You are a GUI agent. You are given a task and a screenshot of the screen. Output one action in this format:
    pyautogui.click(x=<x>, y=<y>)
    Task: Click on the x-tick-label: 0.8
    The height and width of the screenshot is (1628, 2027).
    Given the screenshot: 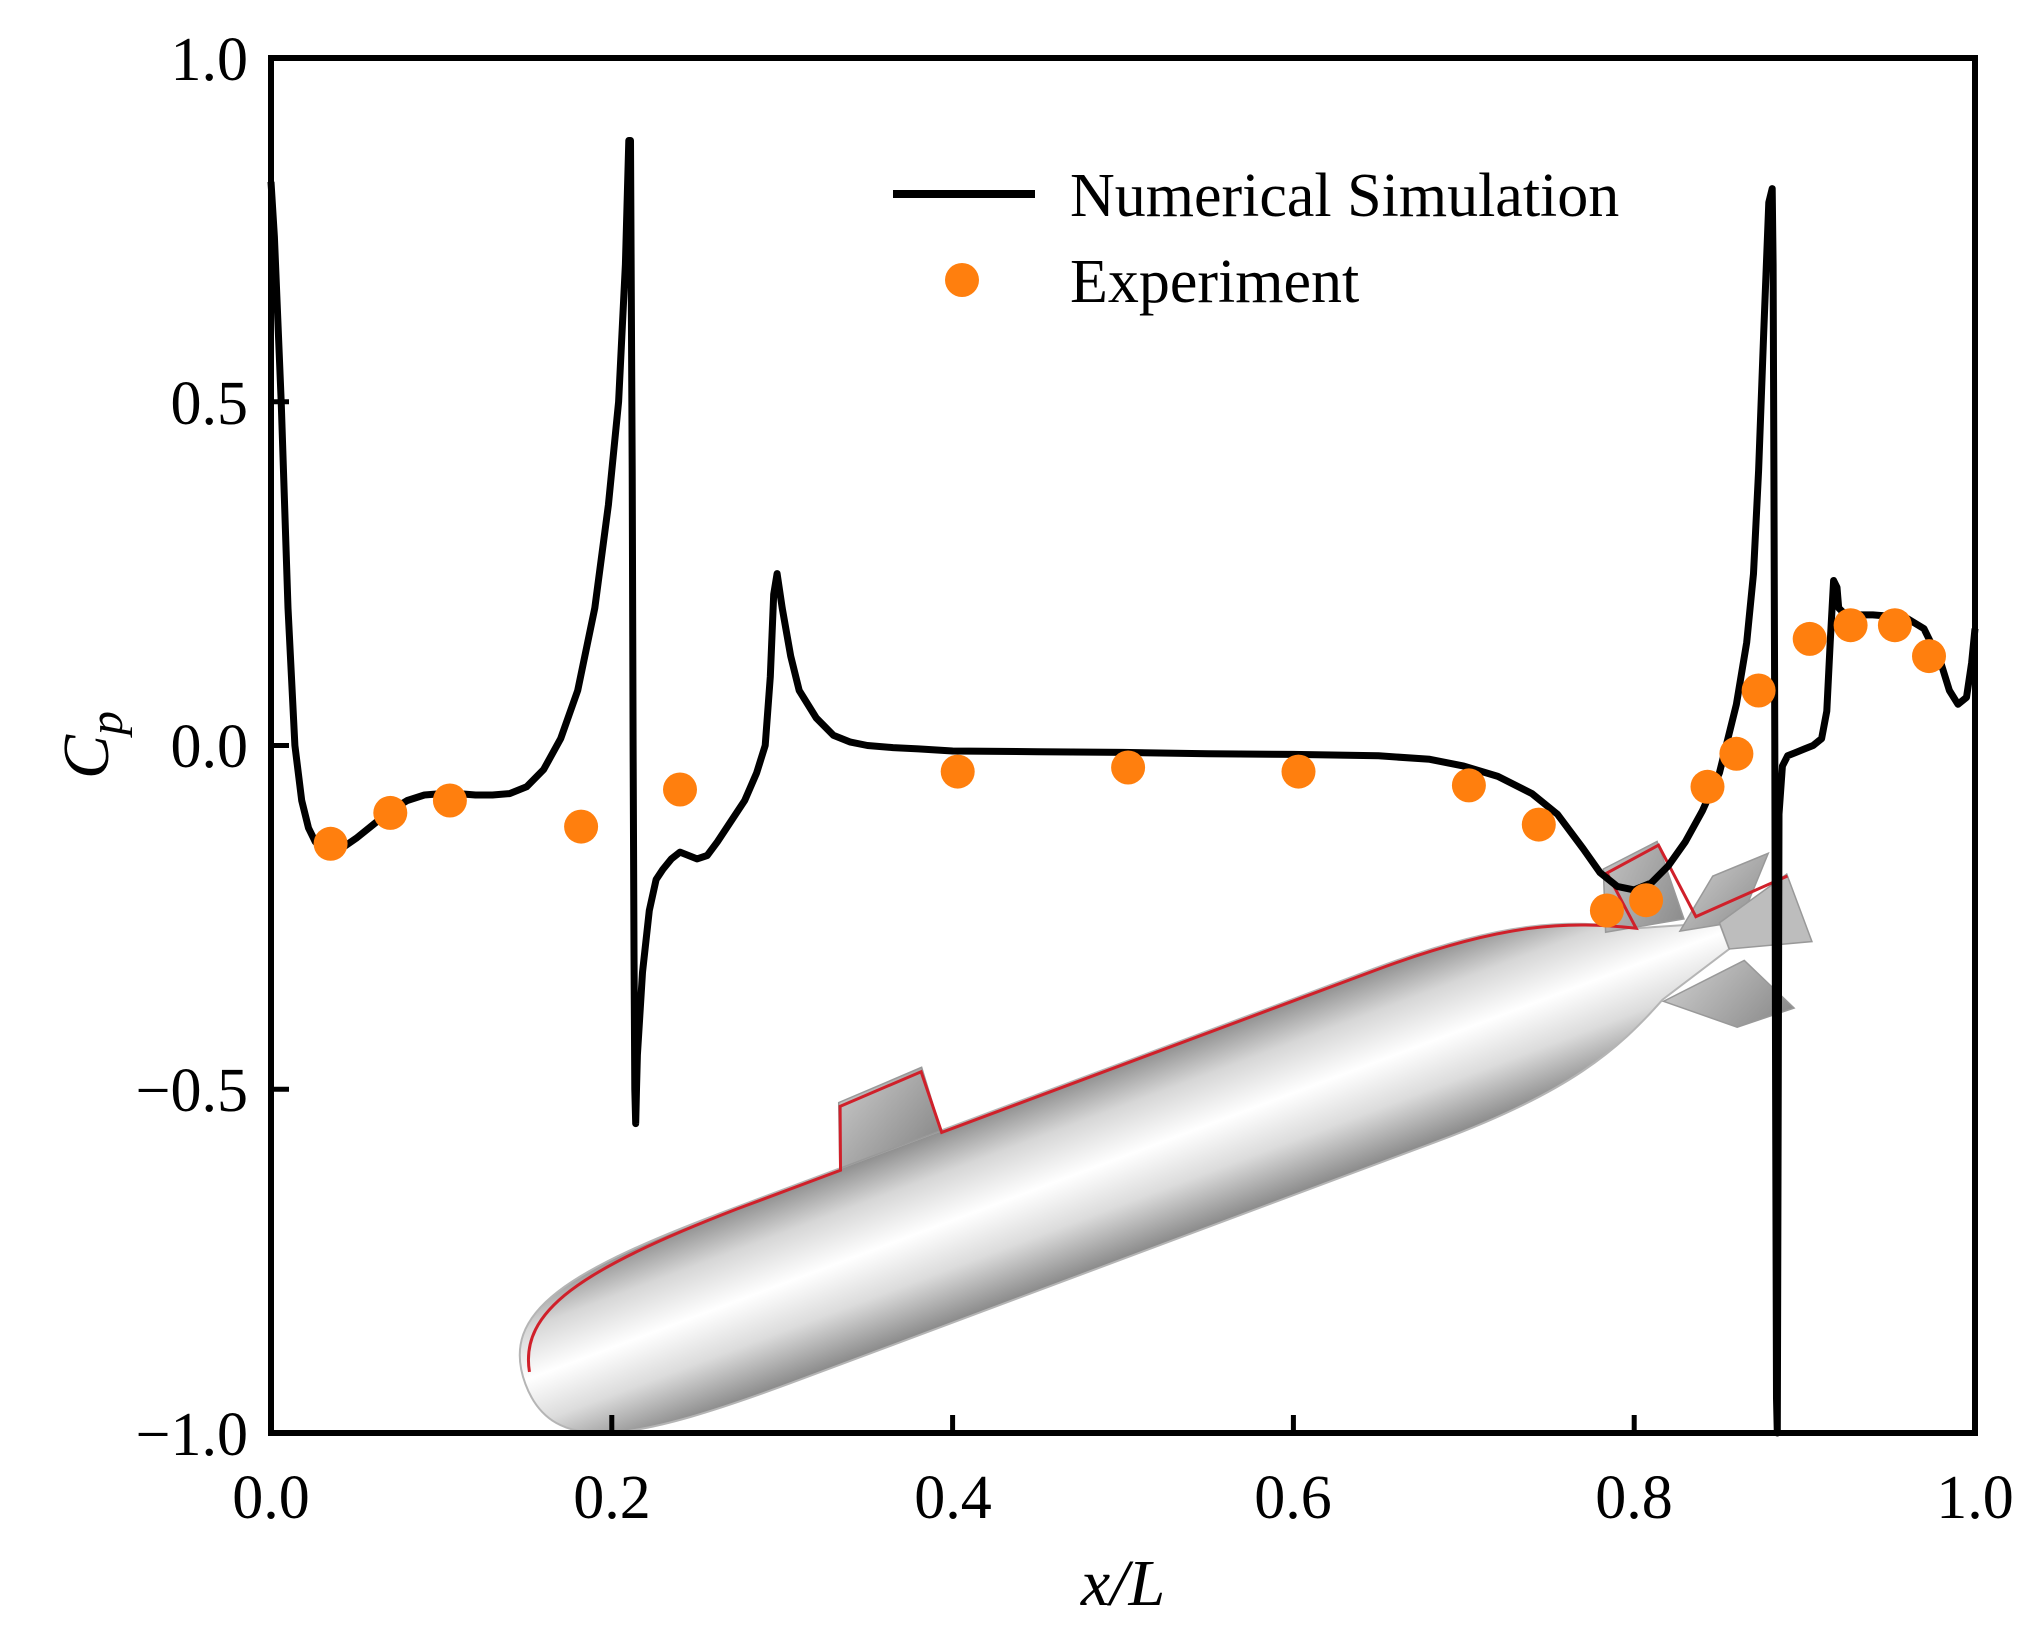 What is the action you would take?
    pyautogui.click(x=1634, y=1498)
    